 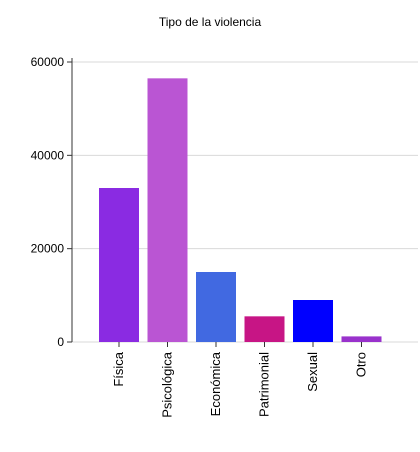 What do you see at coordinates (60, 342) in the screenshot?
I see `y-tick-label: 0` at bounding box center [60, 342].